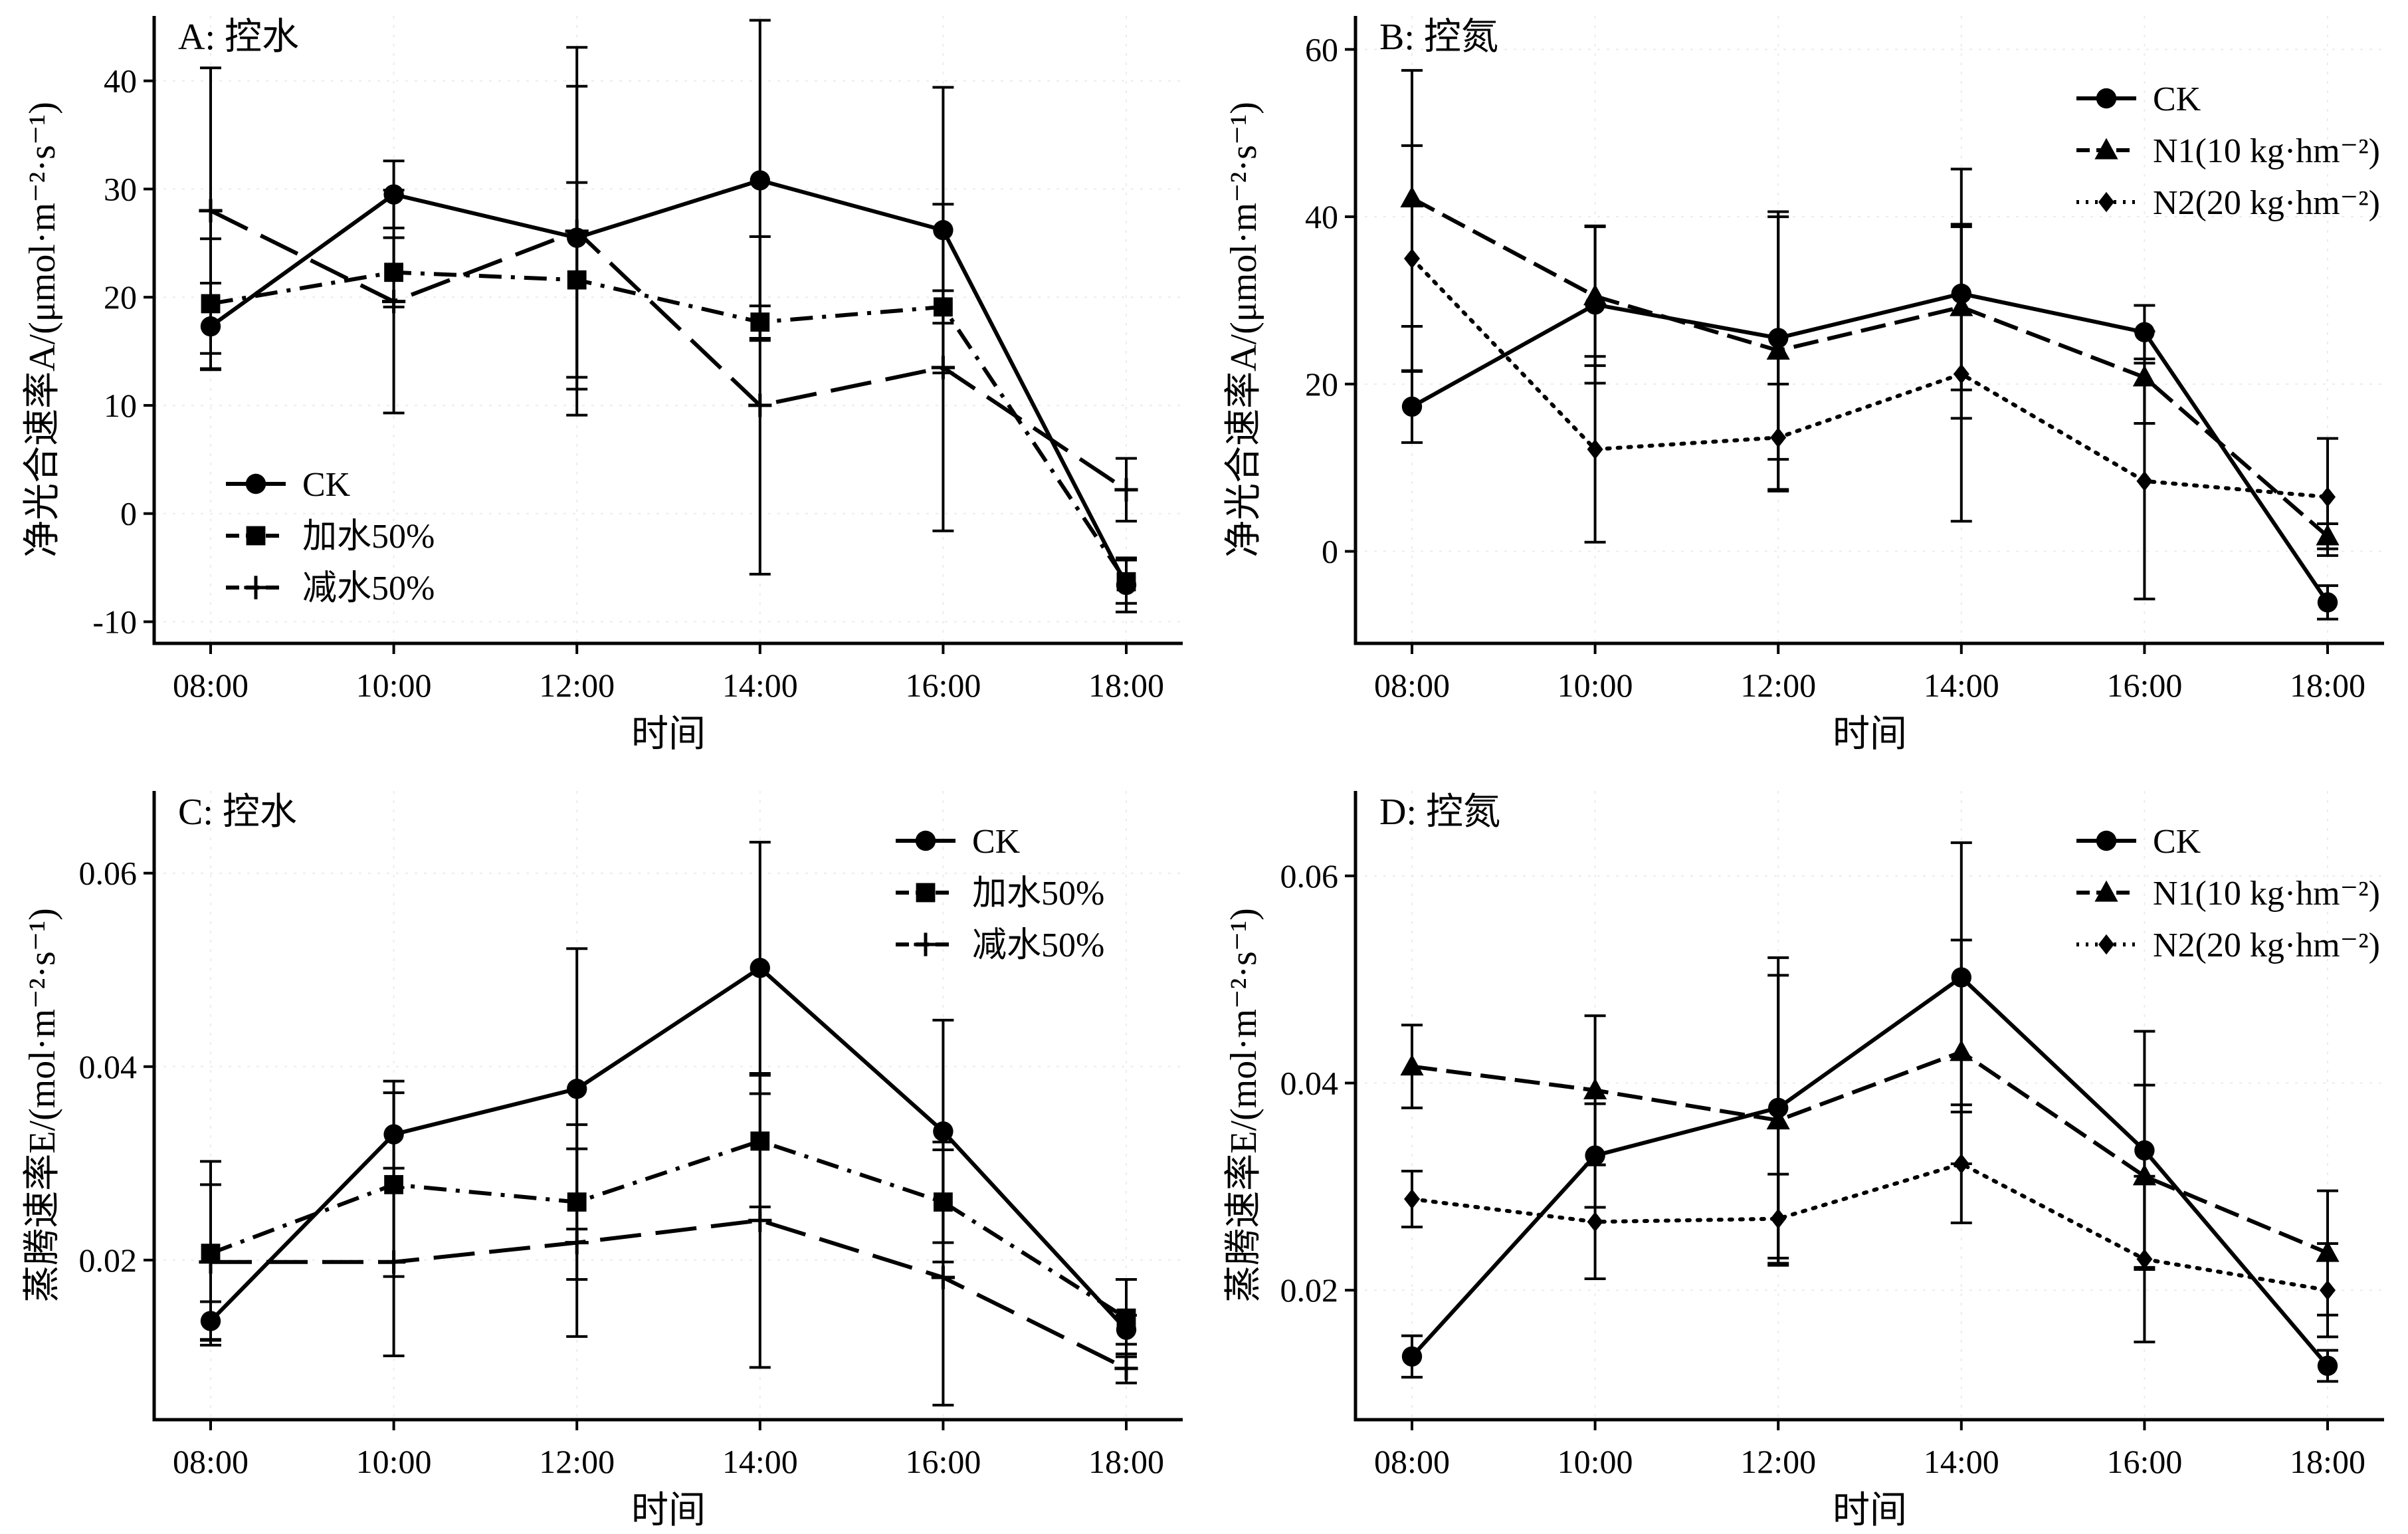 This screenshot has height=1534, width=2408. Describe the element at coordinates (1439, 812) in the screenshot. I see `panel-title: D: 控氮` at that location.